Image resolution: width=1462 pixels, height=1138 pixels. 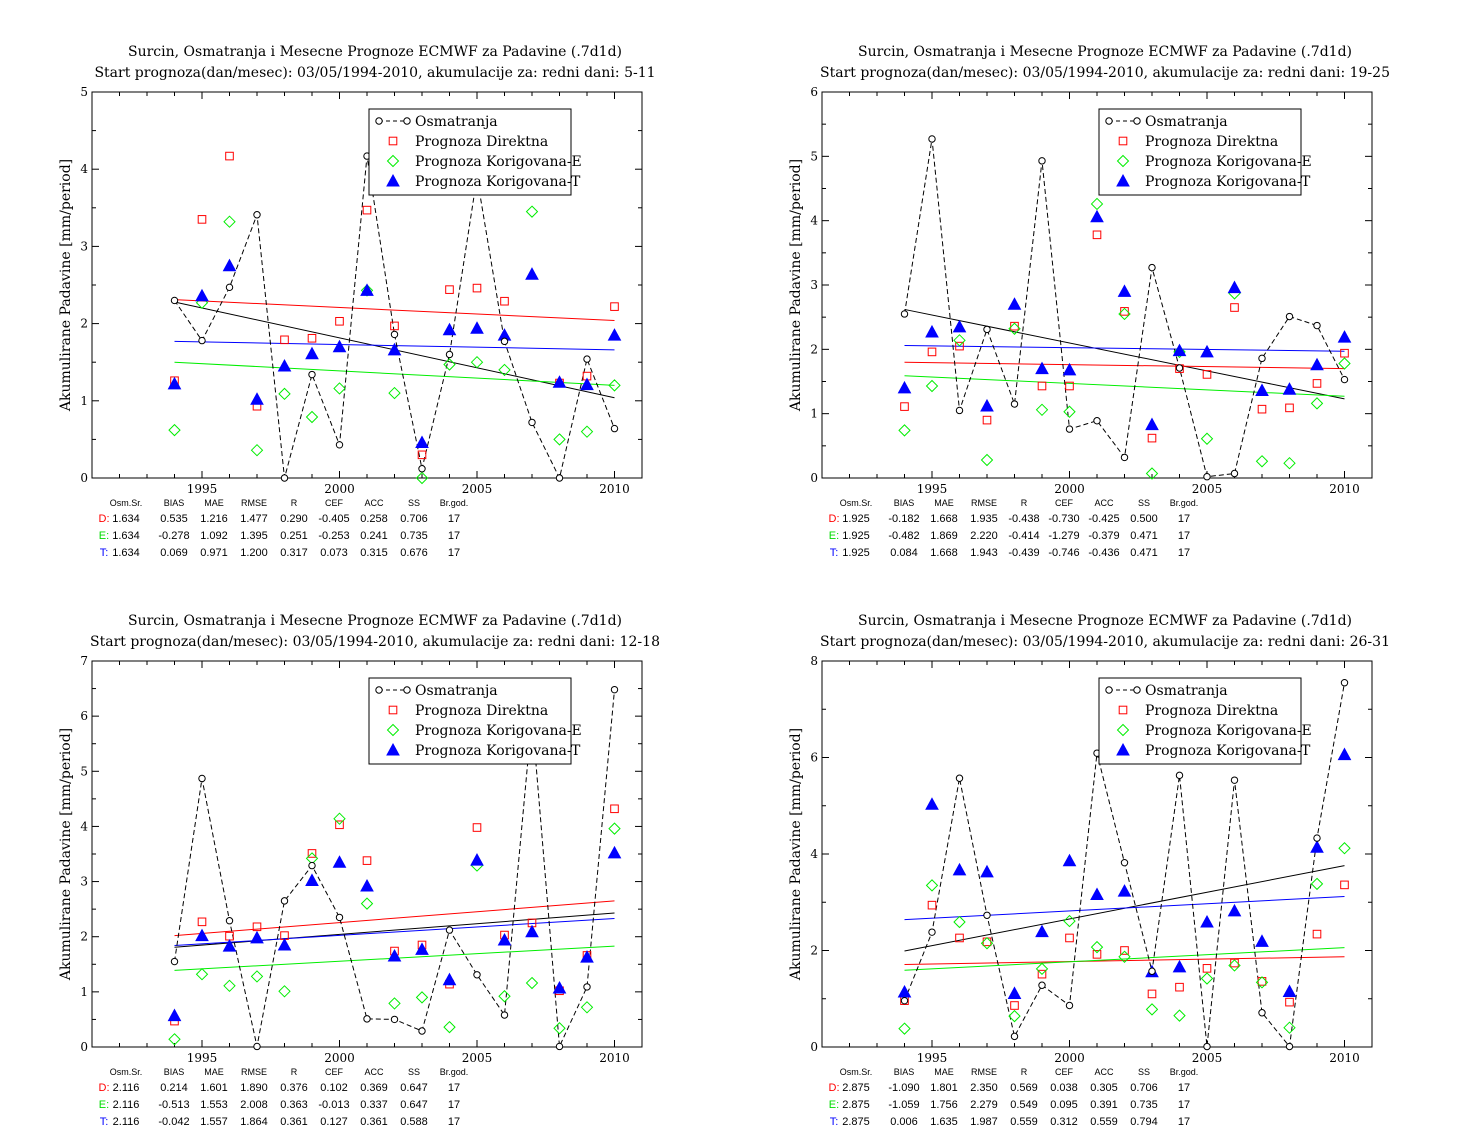 I want to click on y-tick-label: 4, so click(x=84, y=169).